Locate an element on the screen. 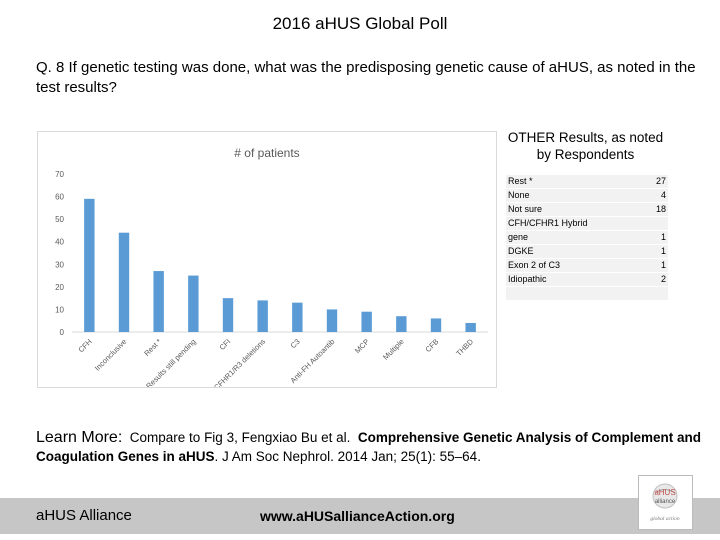 Image resolution: width=720 pixels, height=540 pixels. x-tick-label: THBD is located at coordinates (464, 347).